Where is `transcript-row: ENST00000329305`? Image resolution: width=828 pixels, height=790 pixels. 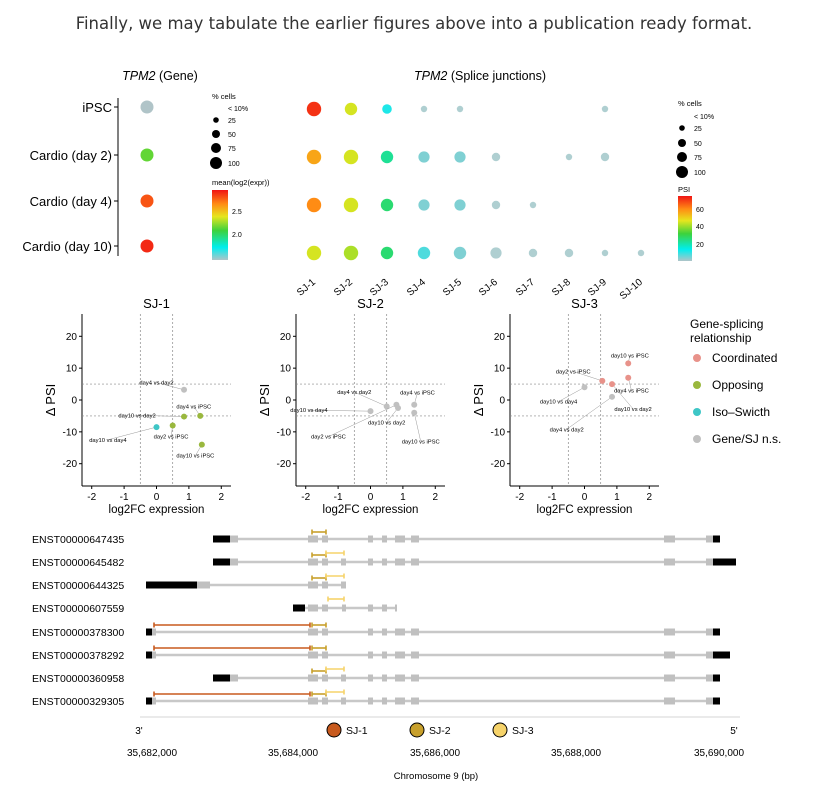
transcript-row: ENST00000329305 is located at coordinates (376, 698).